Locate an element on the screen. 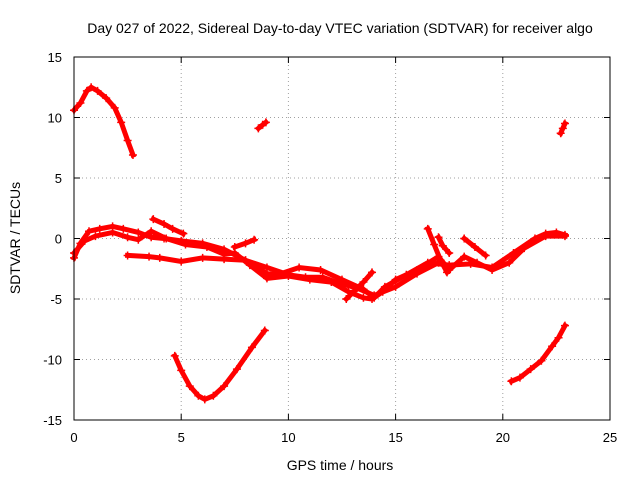 The width and height of the screenshot is (640, 480). y-axis-label: SDTVAR / TECUs is located at coordinates (15, 238).